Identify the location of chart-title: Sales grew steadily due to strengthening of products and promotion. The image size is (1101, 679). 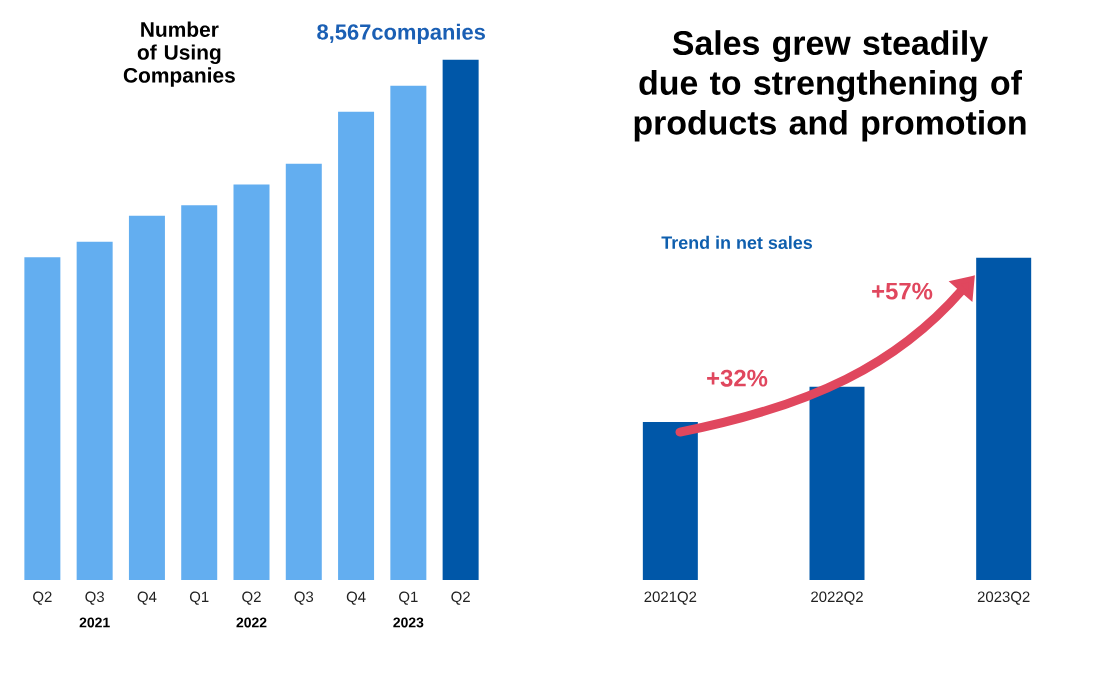
(830, 86).